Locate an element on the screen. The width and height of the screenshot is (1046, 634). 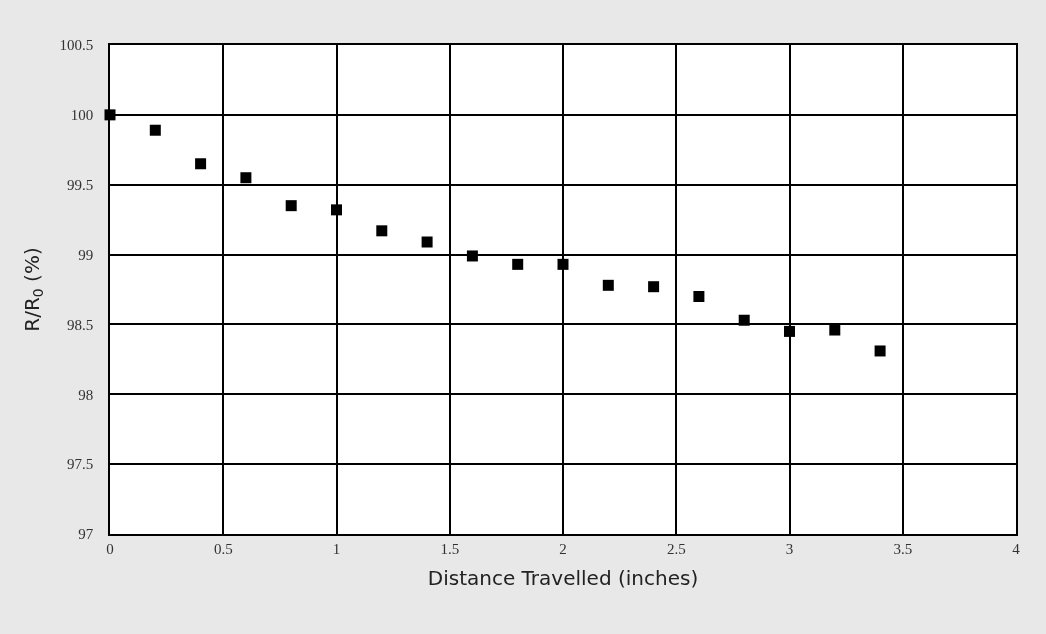
y-tick-label: 97.5 is located at coordinates (80, 464).